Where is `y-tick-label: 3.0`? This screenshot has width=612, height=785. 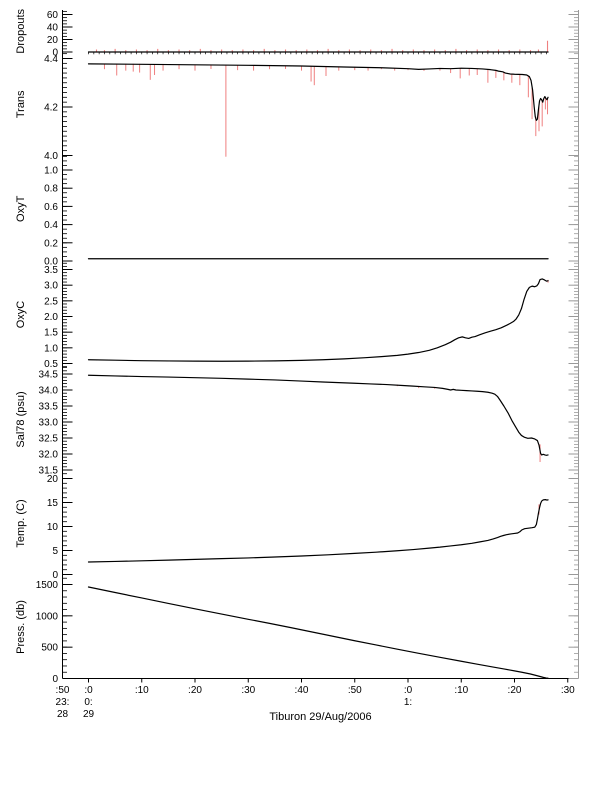
y-tick-label: 3.0 is located at coordinates (51, 286).